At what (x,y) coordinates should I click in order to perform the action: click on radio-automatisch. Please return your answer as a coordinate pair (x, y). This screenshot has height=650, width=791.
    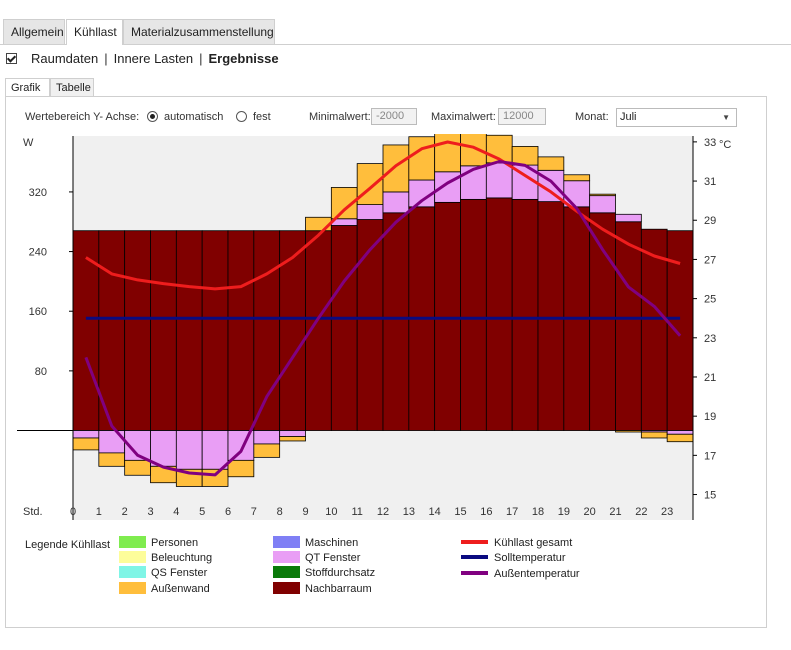
    Looking at the image, I should click on (152, 116).